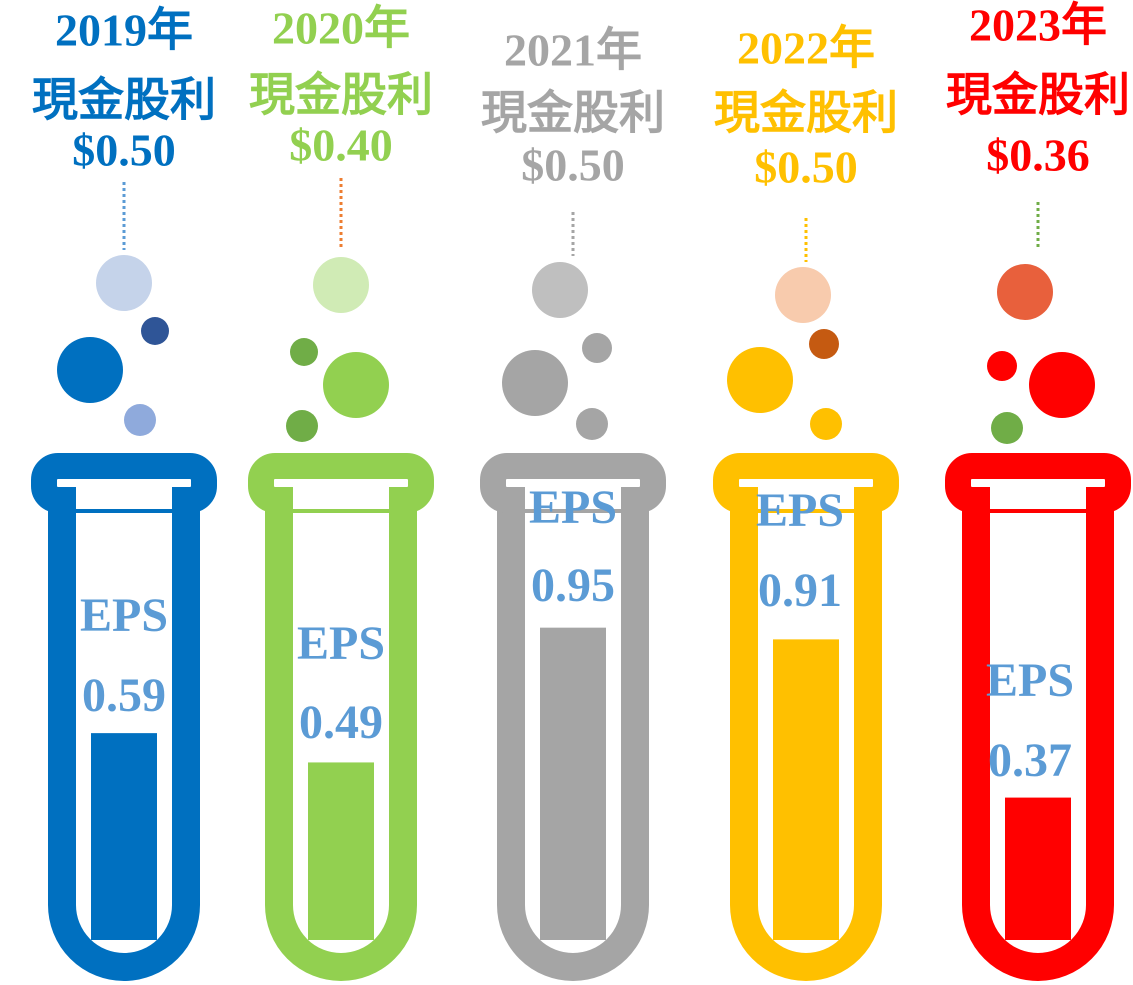 Image resolution: width=1133 pixels, height=985 pixels. Describe the element at coordinates (806, 48) in the screenshot. I see `year-label: 2022年` at that location.